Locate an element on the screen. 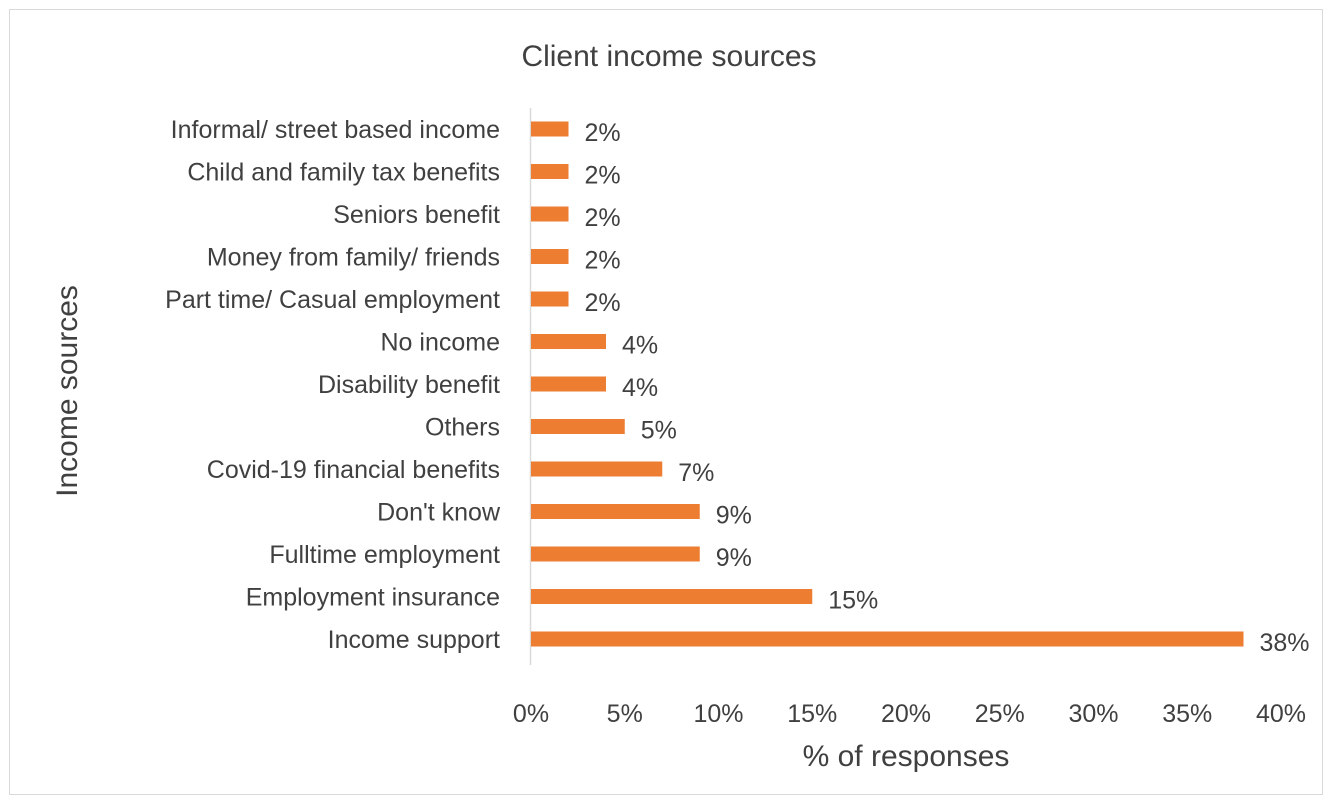  category-label: Seniors benefit is located at coordinates (416, 215).